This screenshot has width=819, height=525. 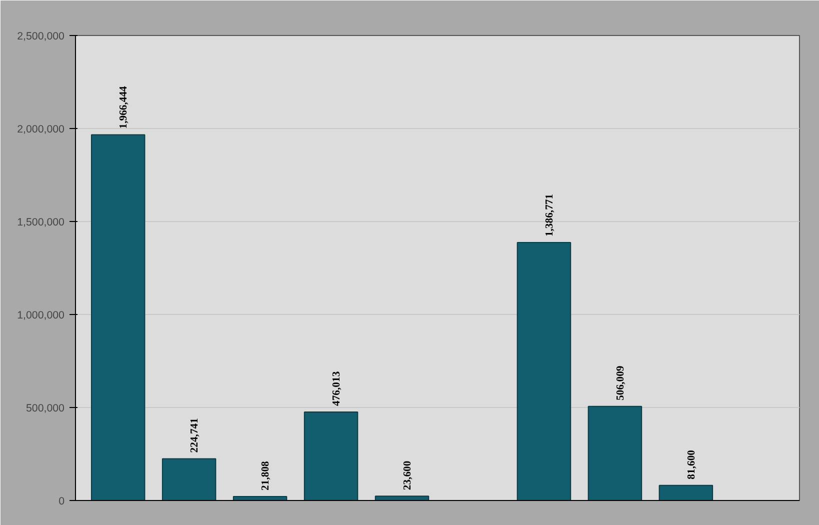 I want to click on data-label: 21,808, so click(x=266, y=475).